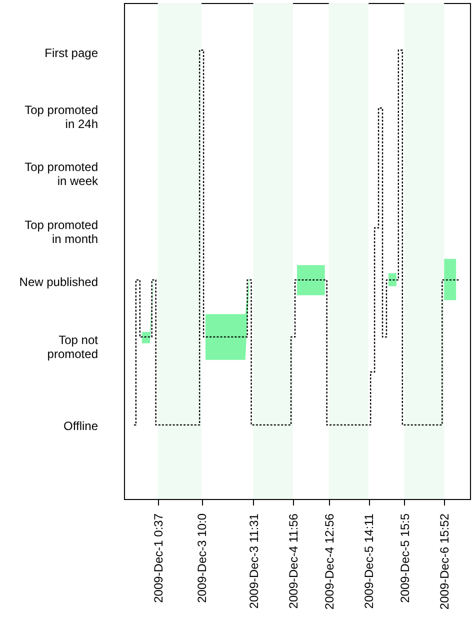 The width and height of the screenshot is (472, 640). I want to click on x-tick-label: 2009-Dec-6 15:52, so click(445, 561).